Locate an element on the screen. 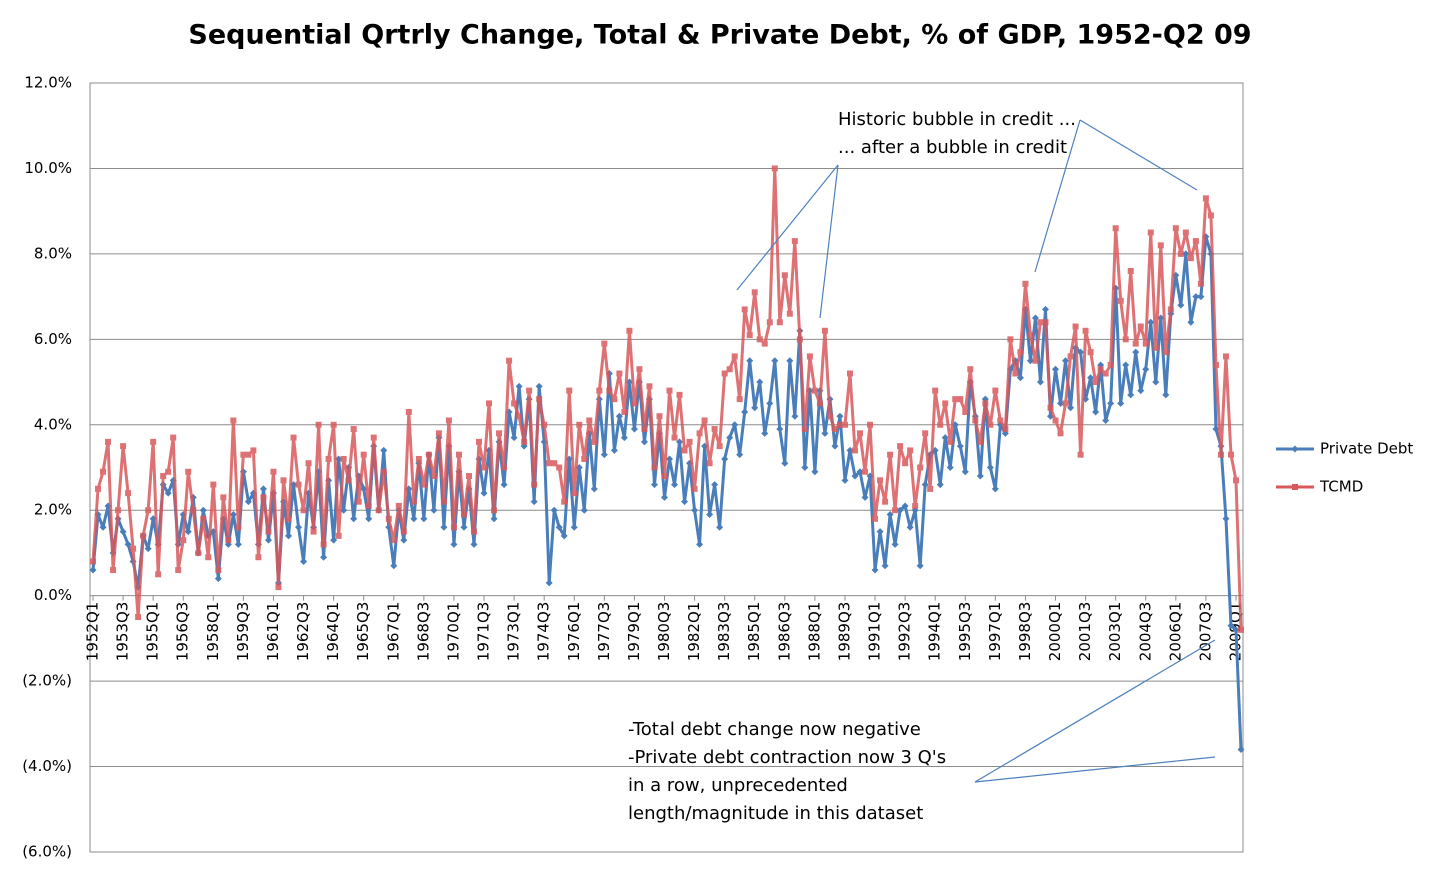 This screenshot has height=877, width=1439. x-tick-label: 2006Q1 is located at coordinates (1175, 632).